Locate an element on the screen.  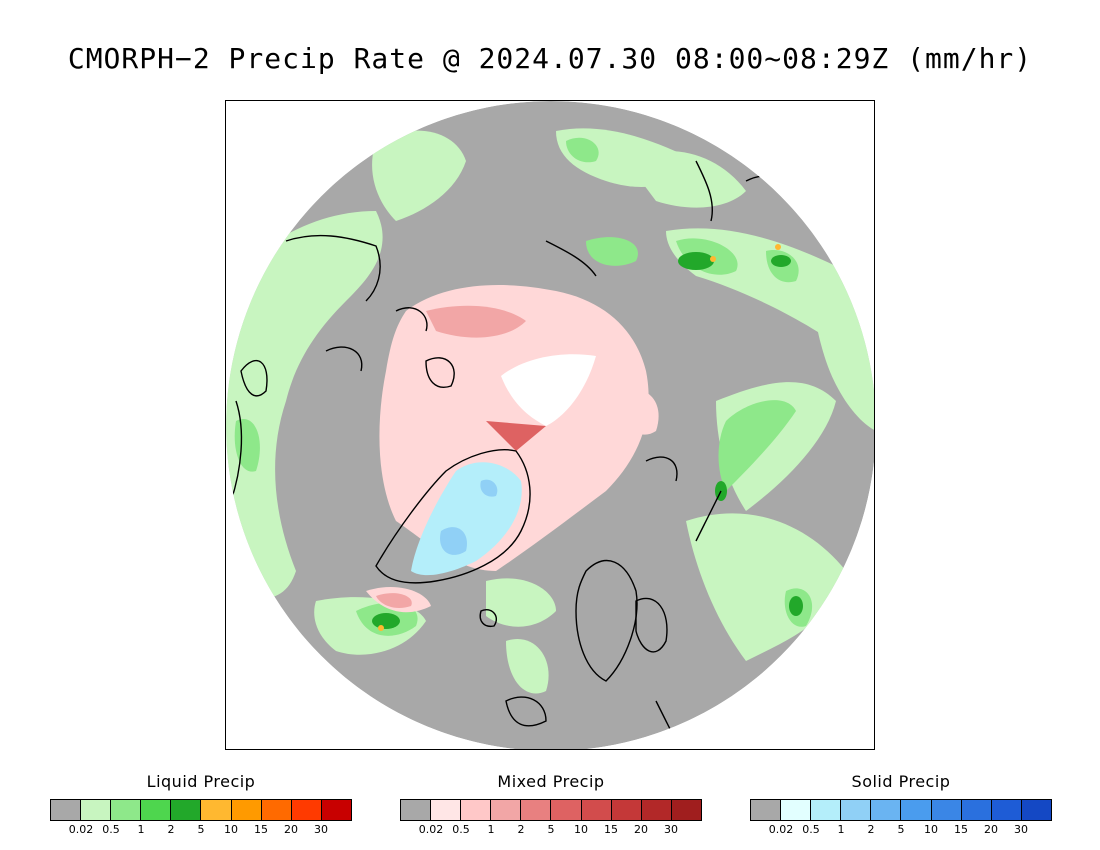
mixed-precip-moderate is located at coordinates (451, 456).